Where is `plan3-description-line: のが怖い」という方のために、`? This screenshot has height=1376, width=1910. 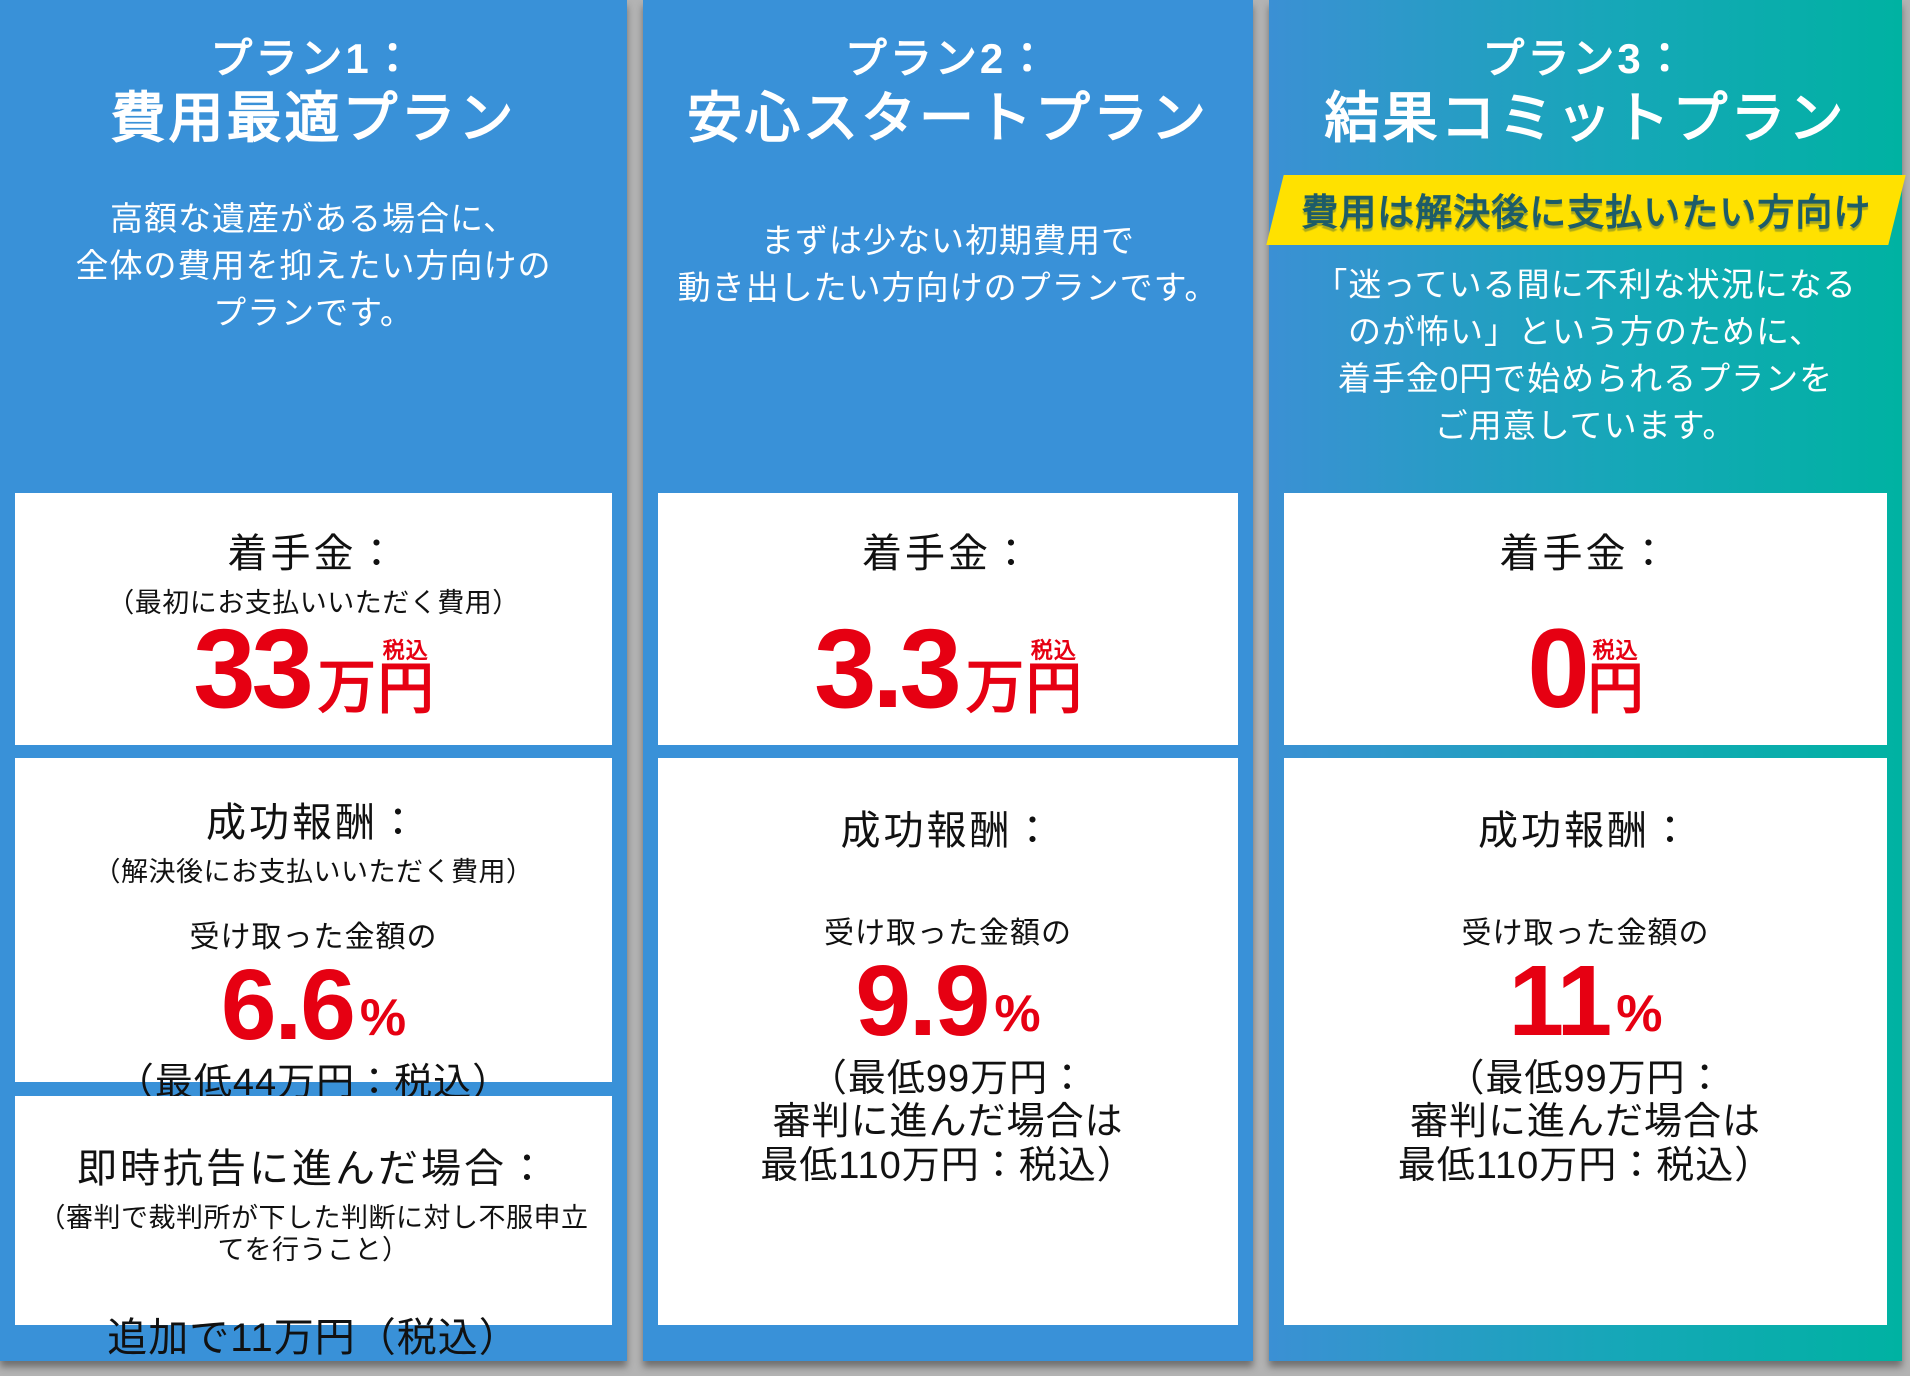
plan3-description-line: のが怖い」という方のために、 is located at coordinates (1585, 332).